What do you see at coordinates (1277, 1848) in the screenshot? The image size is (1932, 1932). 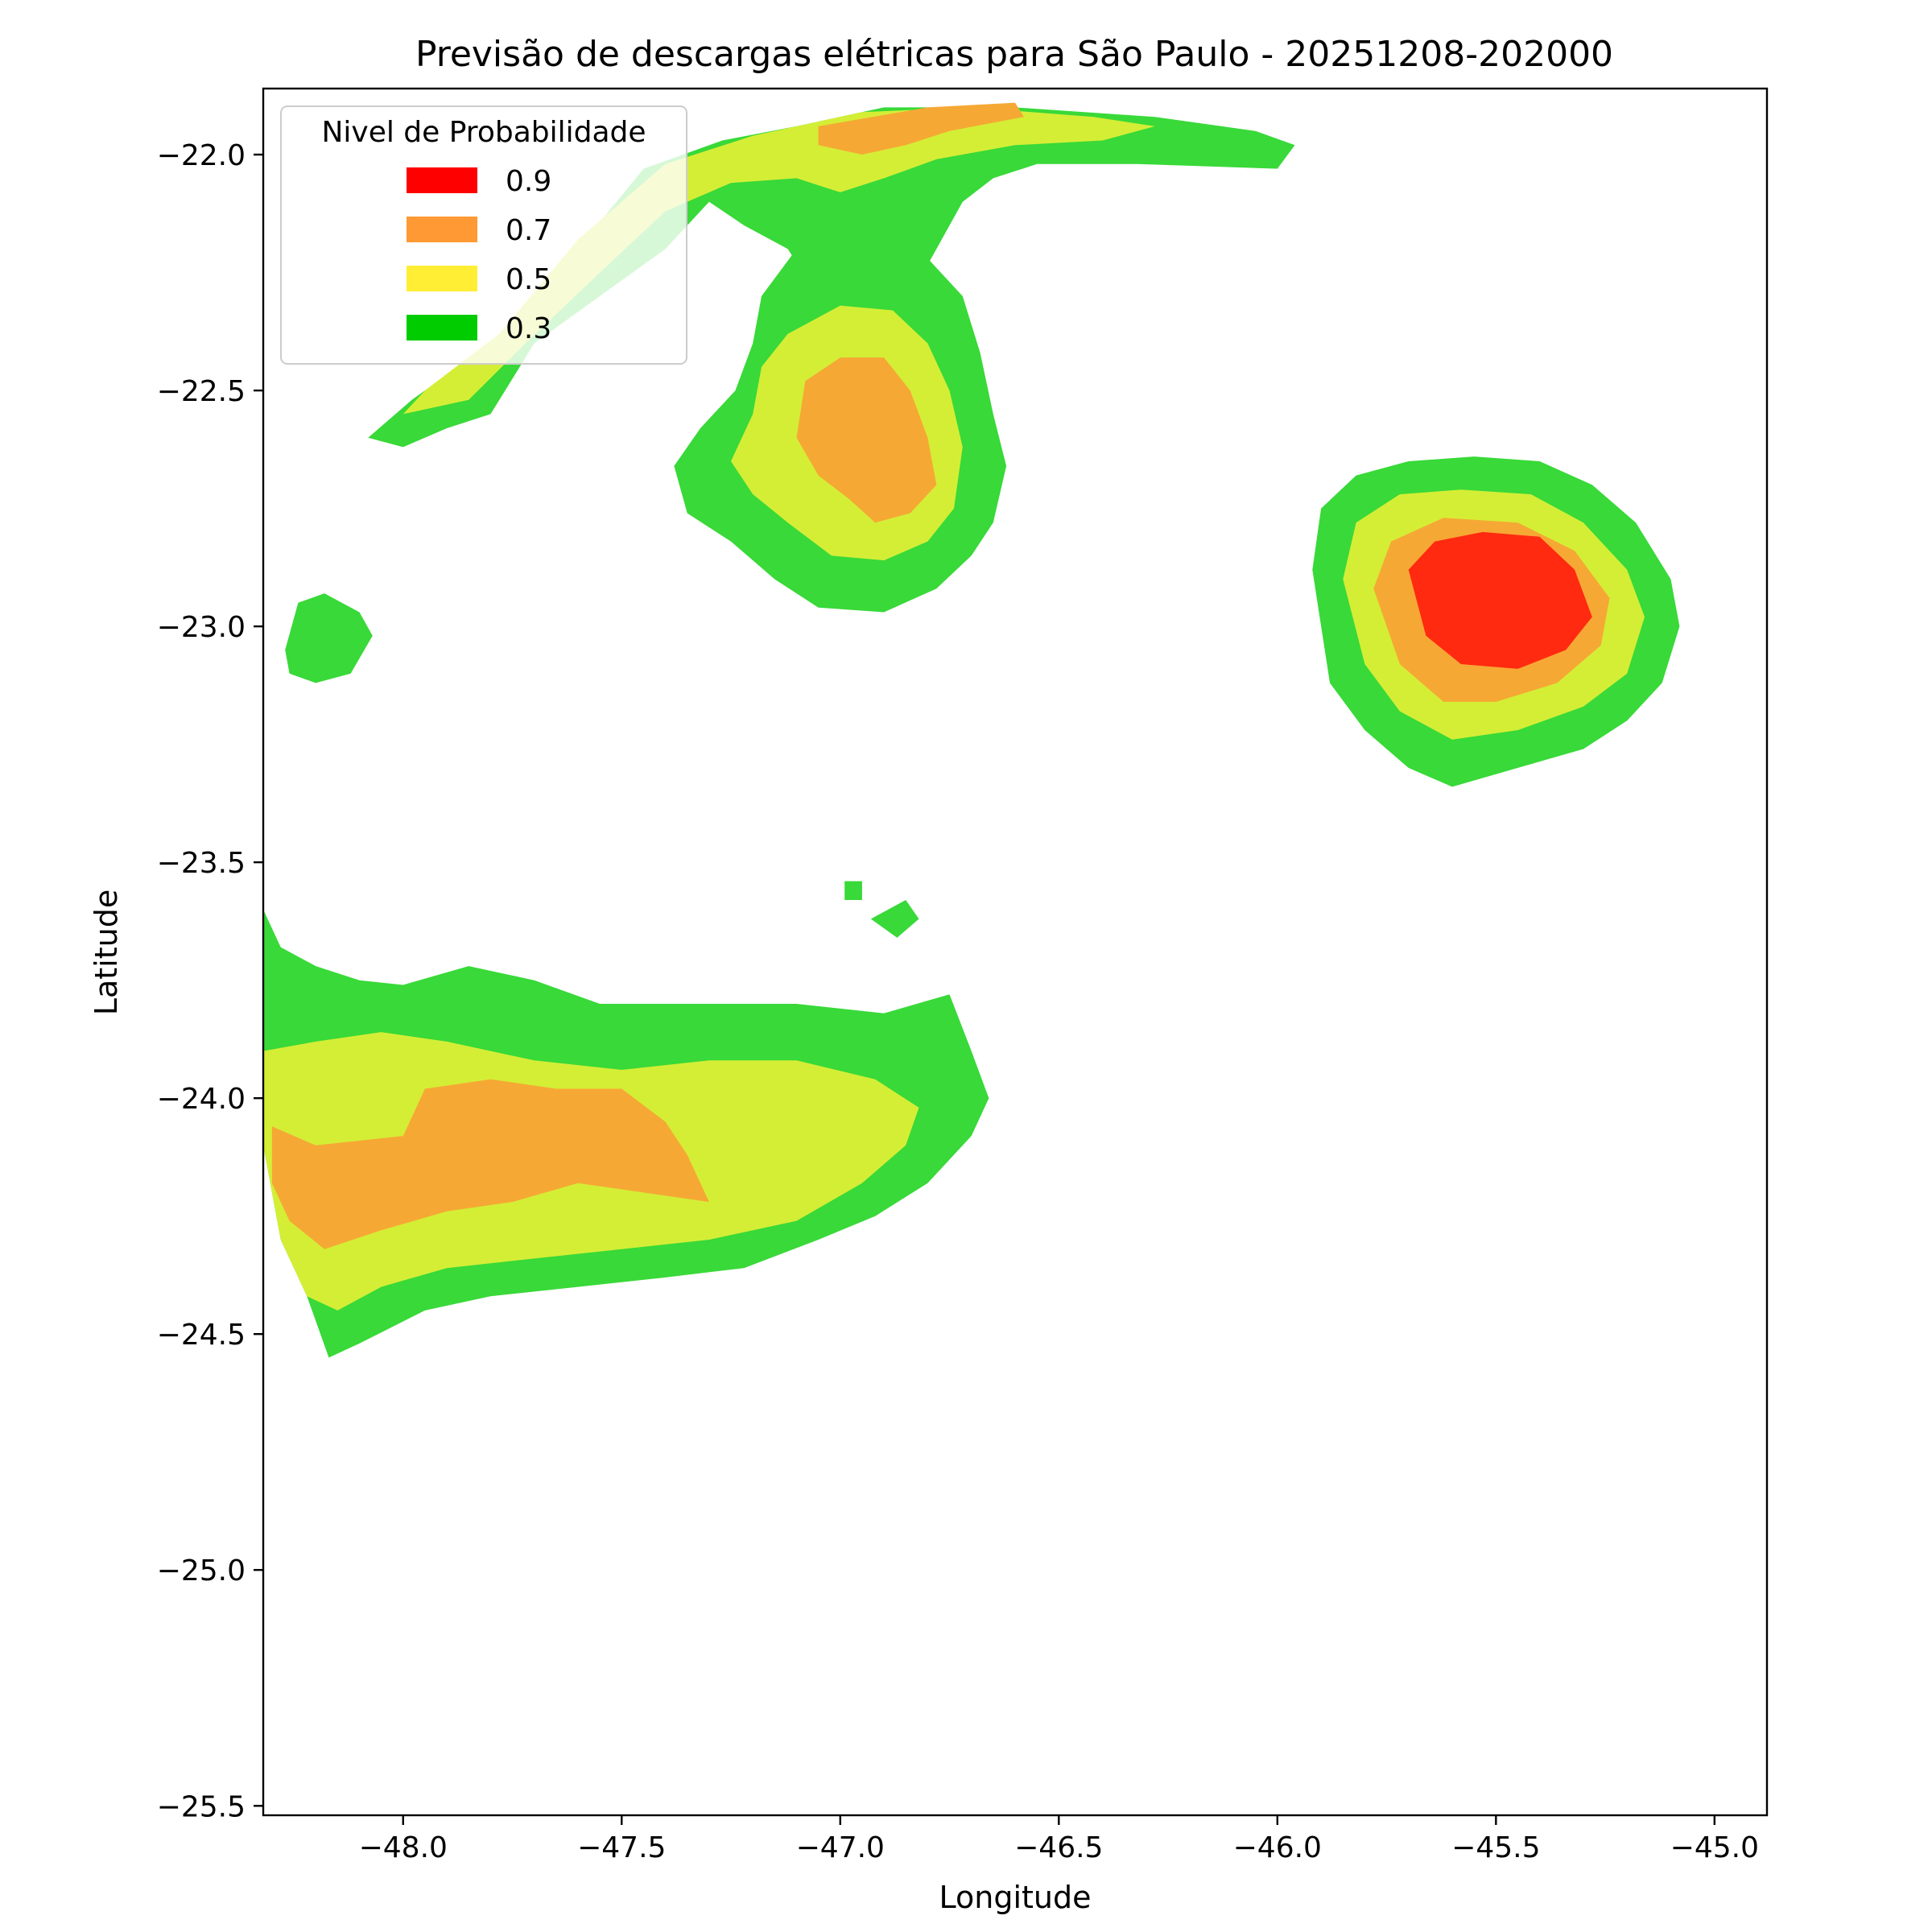 I see `x-tick-label: −46.0` at bounding box center [1277, 1848].